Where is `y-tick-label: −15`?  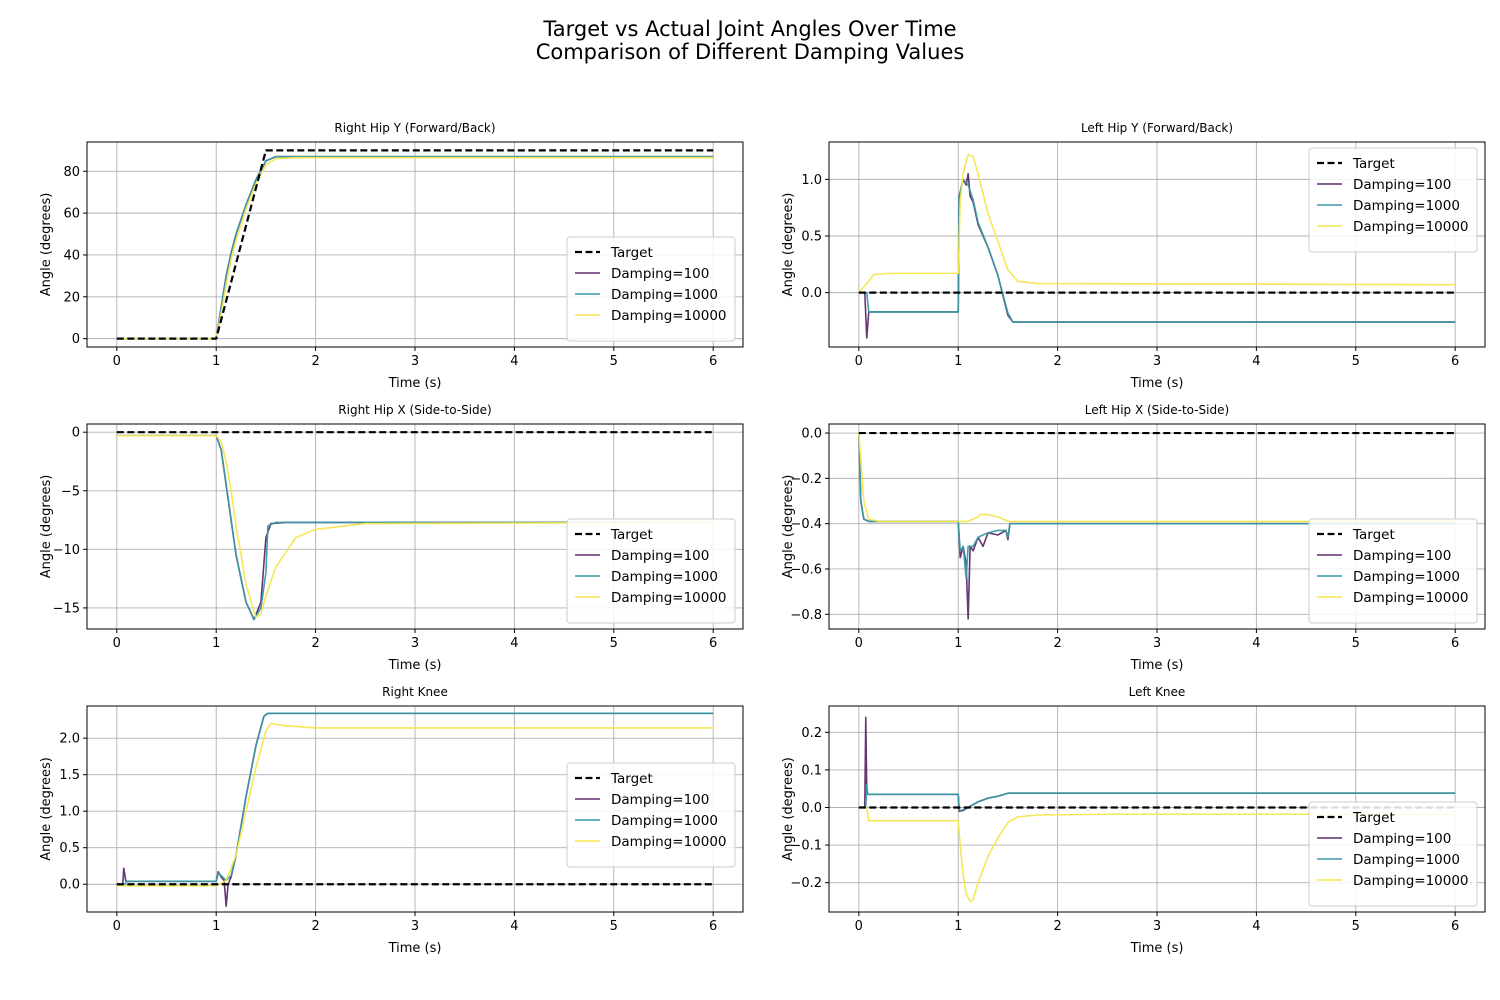
y-tick-label: −15 is located at coordinates (66, 608).